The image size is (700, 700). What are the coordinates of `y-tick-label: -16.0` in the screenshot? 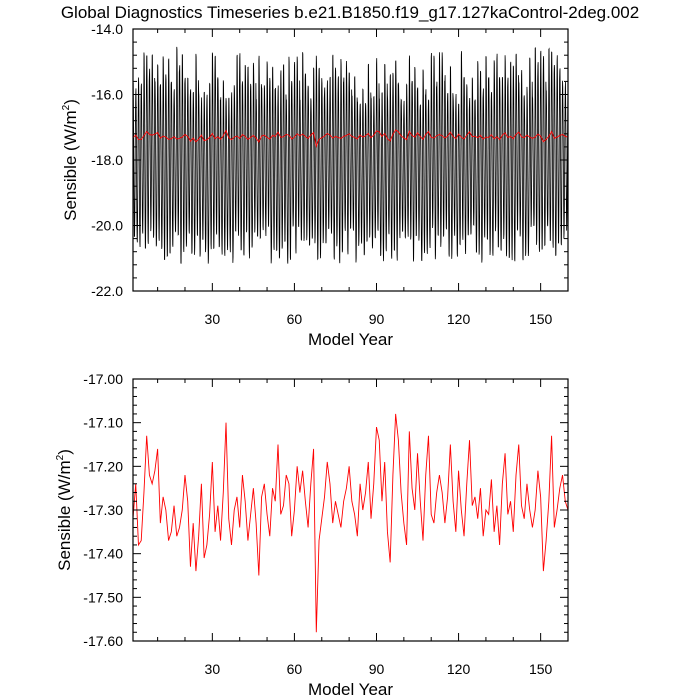 It's located at (107, 95).